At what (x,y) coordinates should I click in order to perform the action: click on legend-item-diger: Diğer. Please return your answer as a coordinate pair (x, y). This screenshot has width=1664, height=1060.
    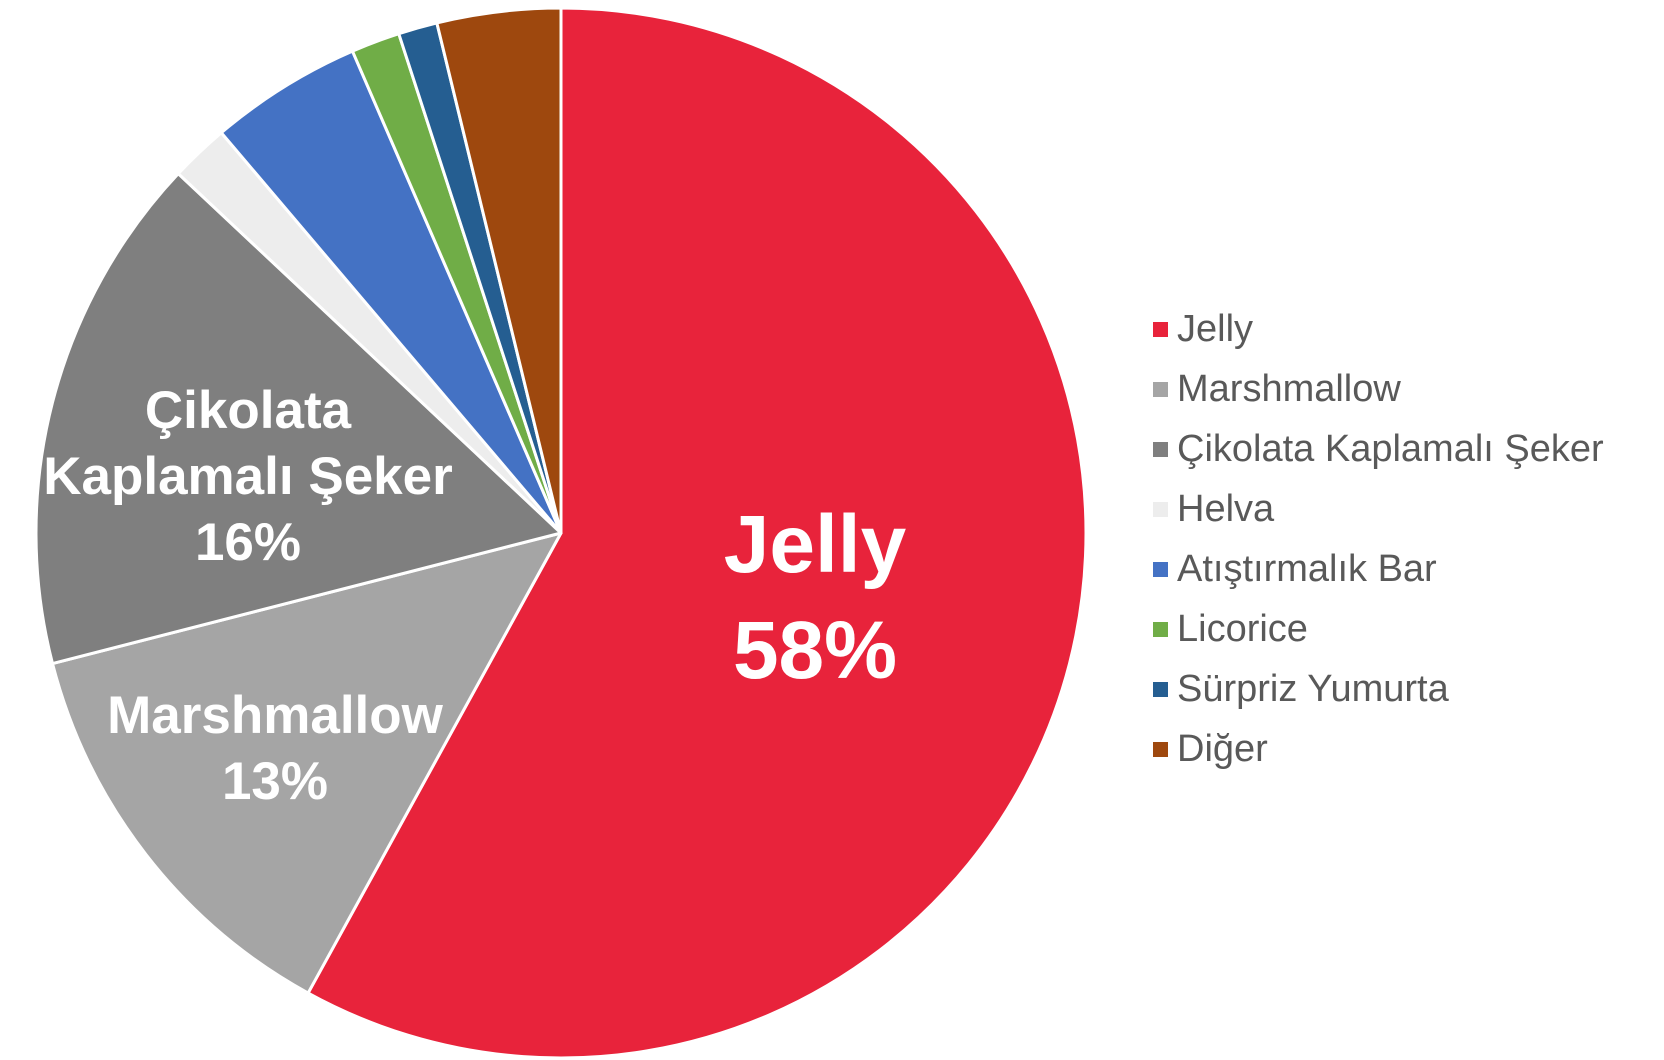
    Looking at the image, I should click on (1378, 749).